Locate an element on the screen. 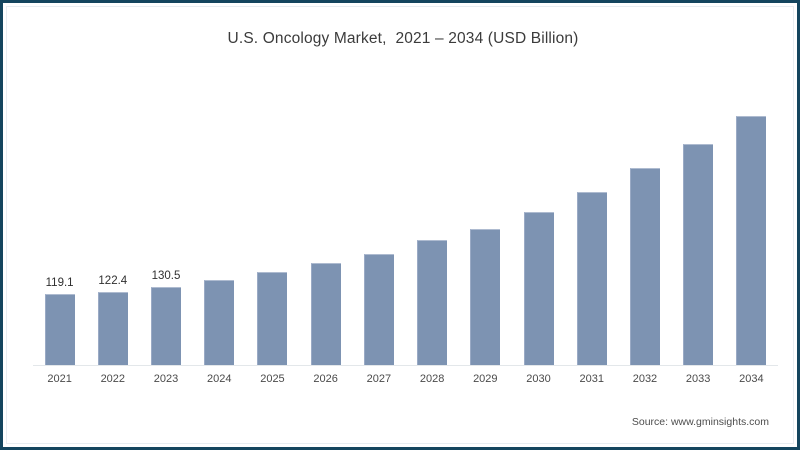 The width and height of the screenshot is (800, 450). source-note: Source: www.gminsights.com is located at coordinates (700, 422).